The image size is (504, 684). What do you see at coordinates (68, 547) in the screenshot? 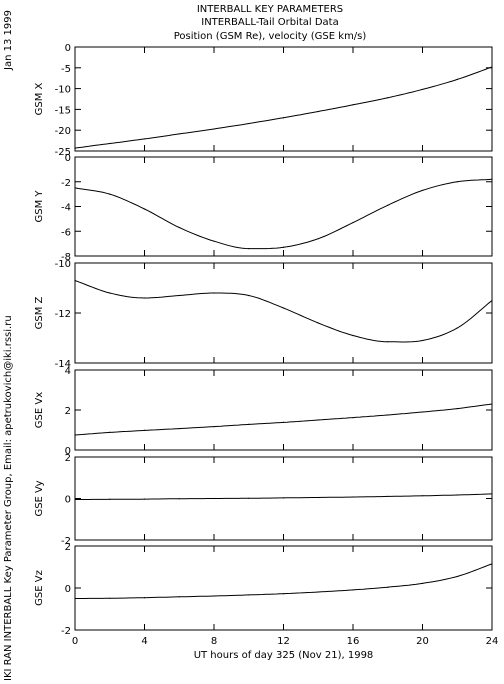
I see `panel-6-ytick-label: 2` at bounding box center [68, 547].